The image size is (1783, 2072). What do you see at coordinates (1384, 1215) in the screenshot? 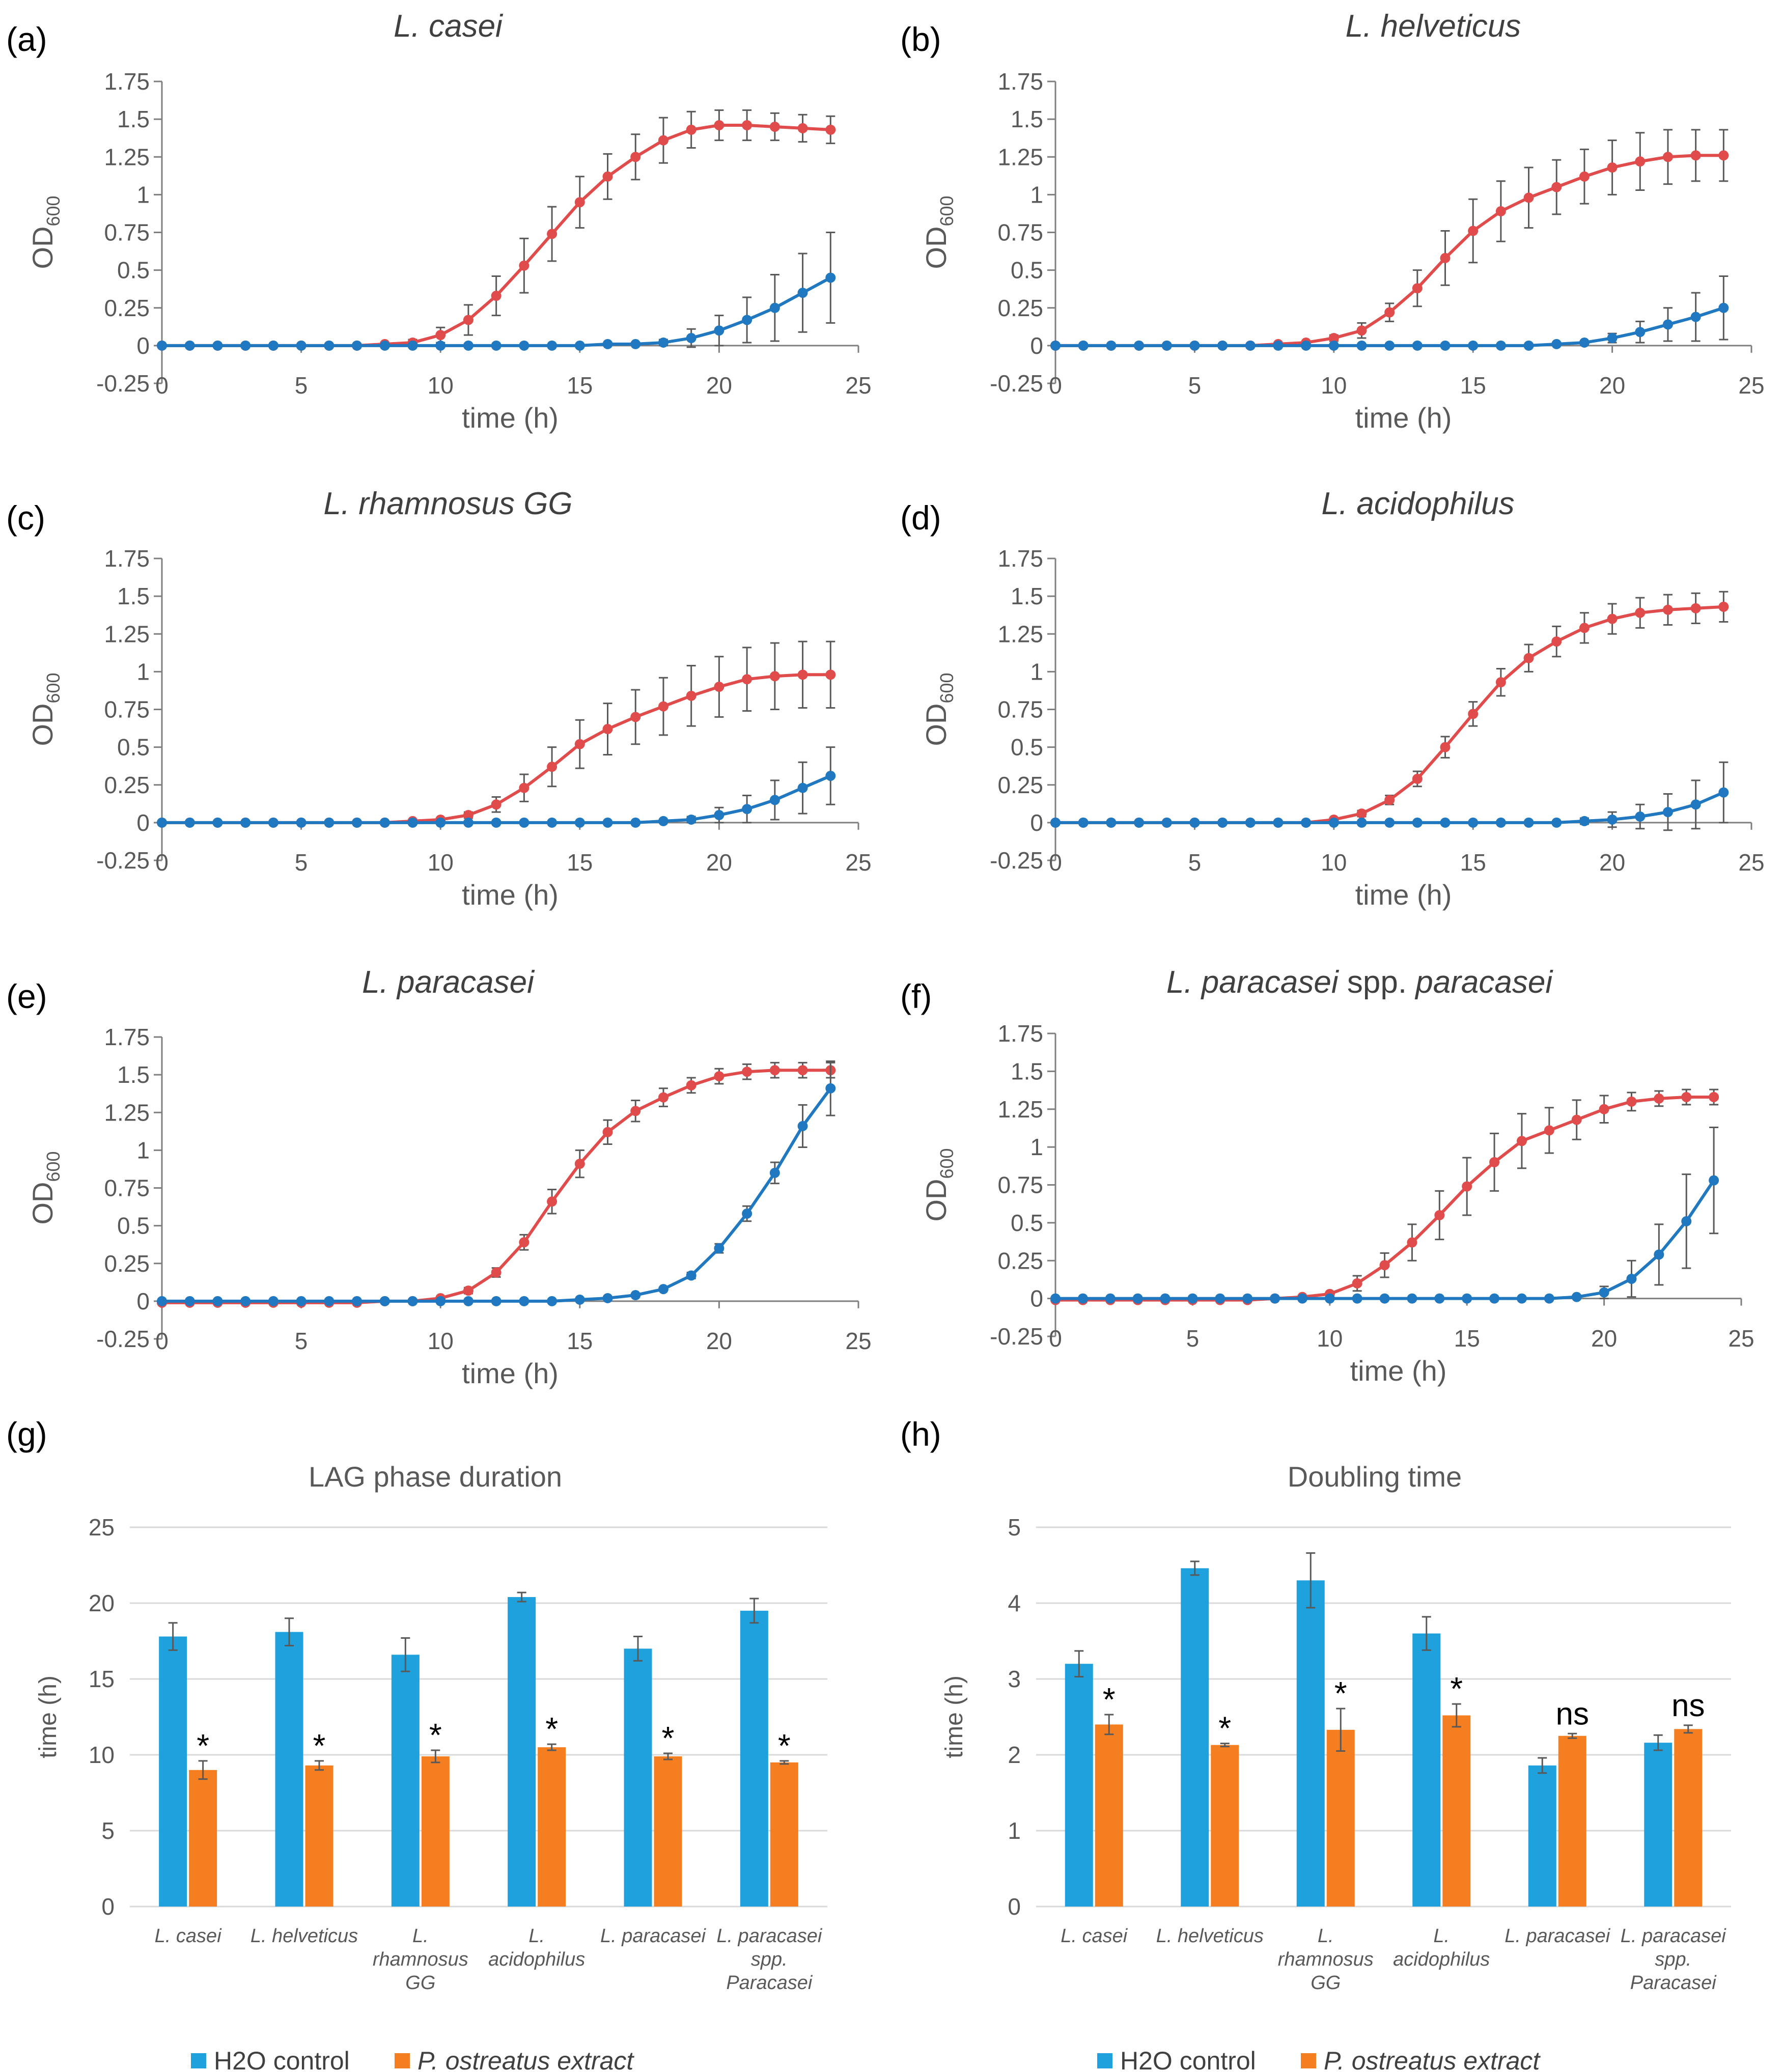
I see `series-control` at bounding box center [1384, 1215].